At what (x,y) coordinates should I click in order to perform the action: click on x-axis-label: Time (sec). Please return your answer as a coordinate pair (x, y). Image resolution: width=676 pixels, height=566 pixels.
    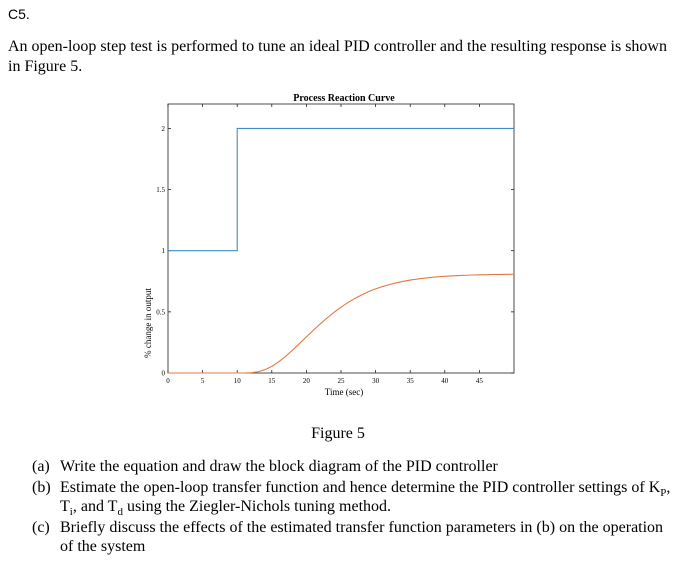
    Looking at the image, I should click on (344, 392).